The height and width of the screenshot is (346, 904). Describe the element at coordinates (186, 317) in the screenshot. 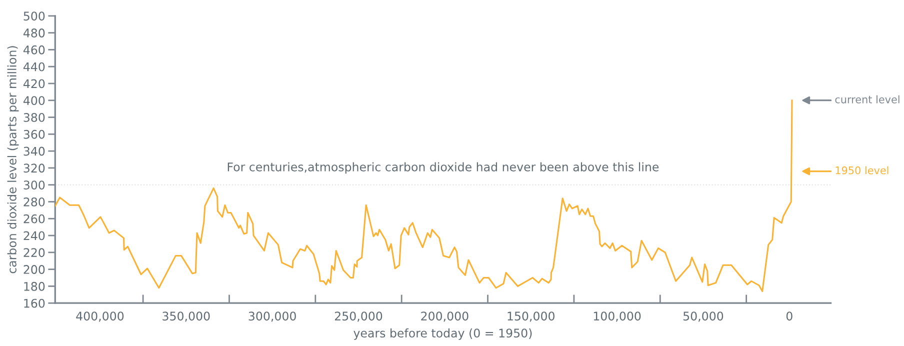

I see `x-tick-label: 350,000` at that location.